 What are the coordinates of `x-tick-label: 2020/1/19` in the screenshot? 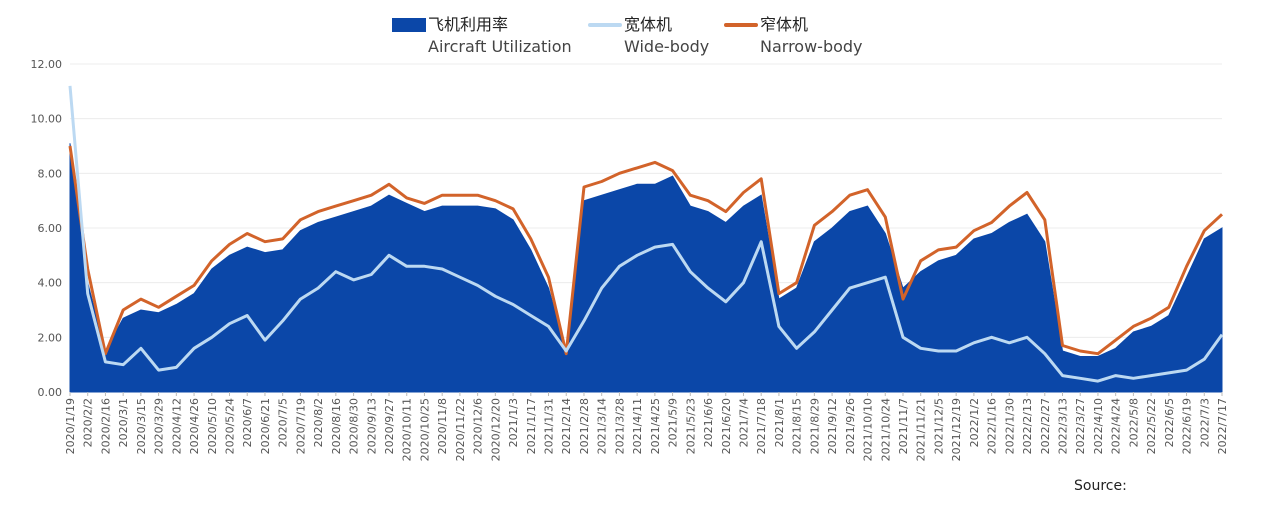 It's located at (70, 426).